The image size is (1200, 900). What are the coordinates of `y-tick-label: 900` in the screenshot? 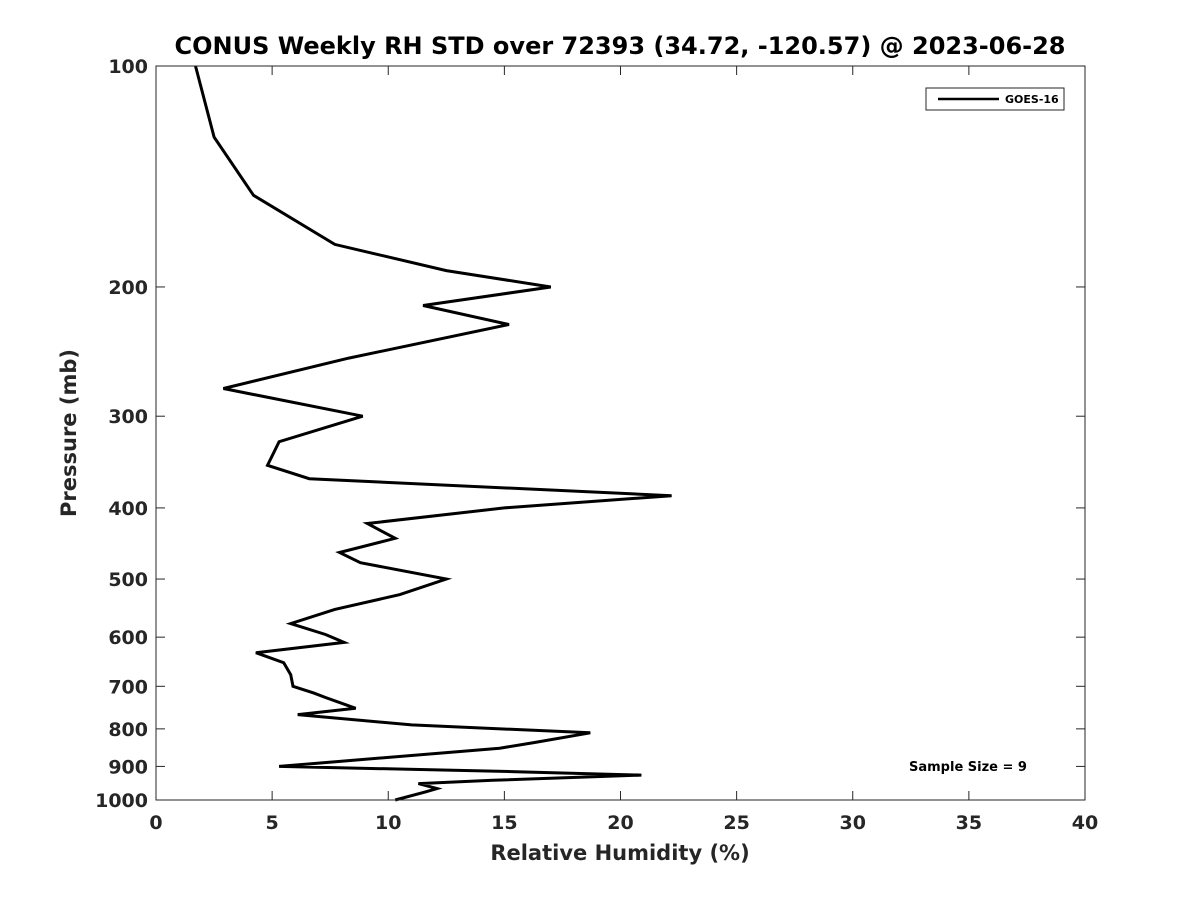 It's located at (128, 767).